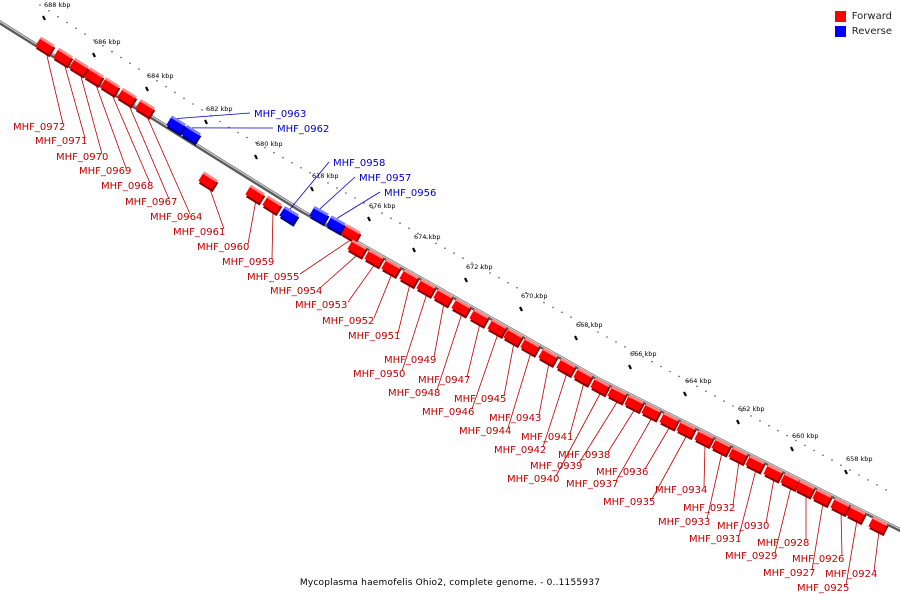 The width and height of the screenshot is (900, 600). I want to click on gene-label-MHF_0924: MHF_0924, so click(851, 574).